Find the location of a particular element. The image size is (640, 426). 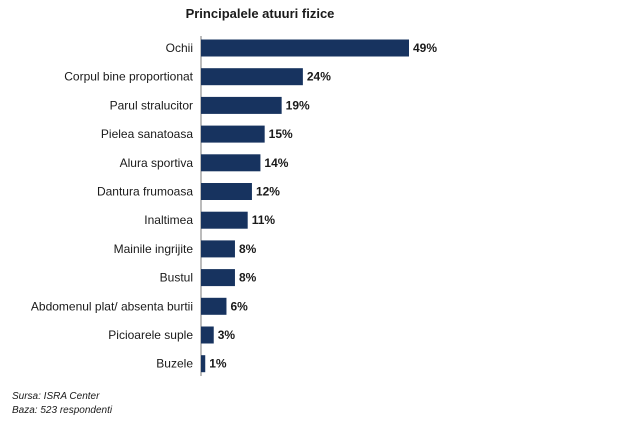

category-label: Parul stralucitor is located at coordinates (151, 105).